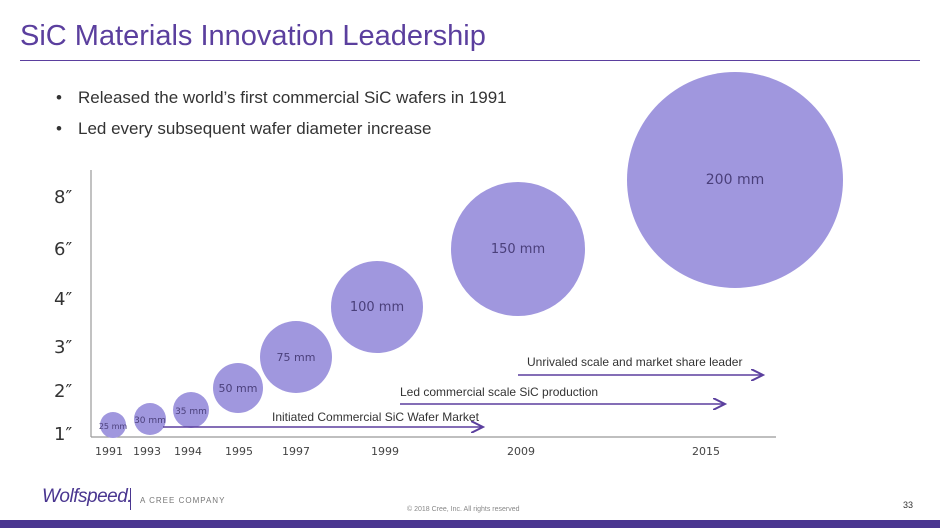 This screenshot has width=940, height=528. I want to click on bubble-100mm, so click(377, 307).